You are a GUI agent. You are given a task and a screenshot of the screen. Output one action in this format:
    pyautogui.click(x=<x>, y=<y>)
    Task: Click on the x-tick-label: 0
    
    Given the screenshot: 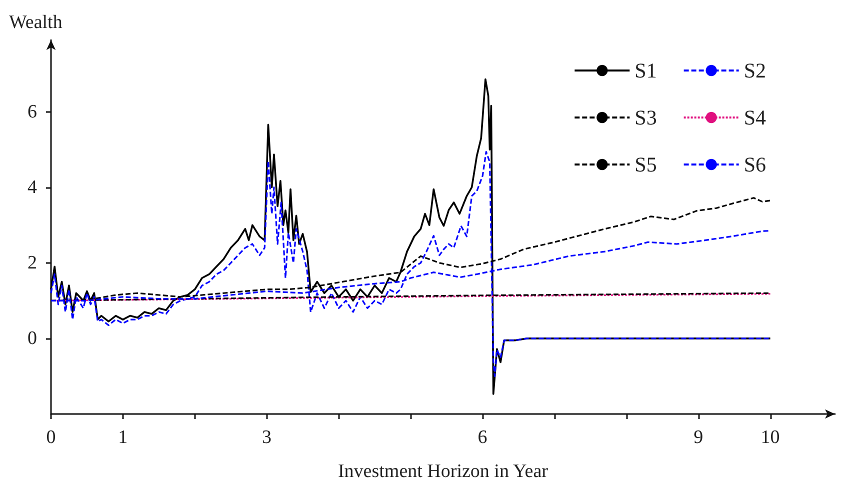 What is the action you would take?
    pyautogui.click(x=51, y=437)
    